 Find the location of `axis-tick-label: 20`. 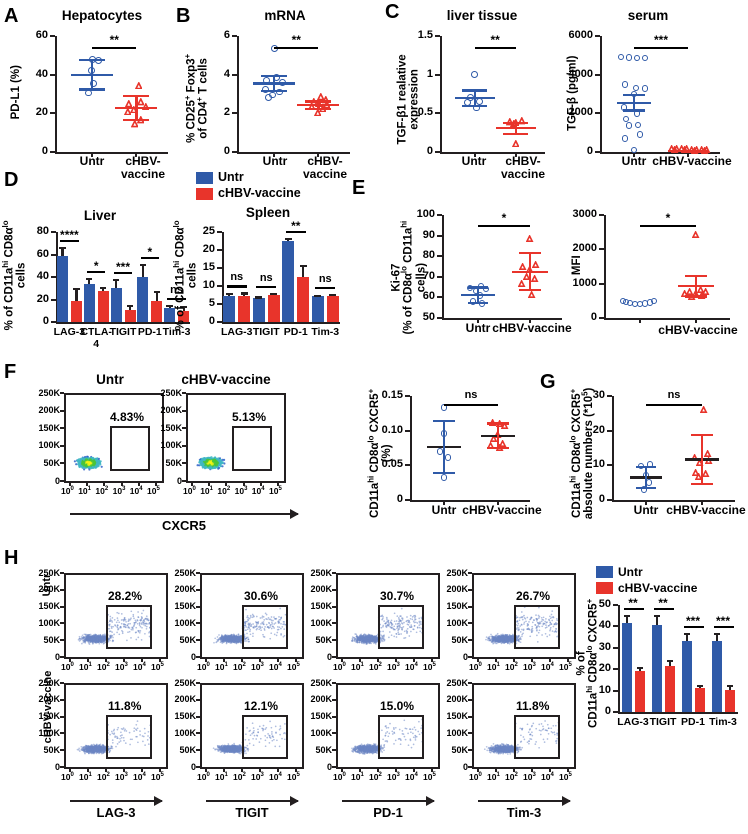

axis-tick-label: 20 is located at coordinates (598, 429).